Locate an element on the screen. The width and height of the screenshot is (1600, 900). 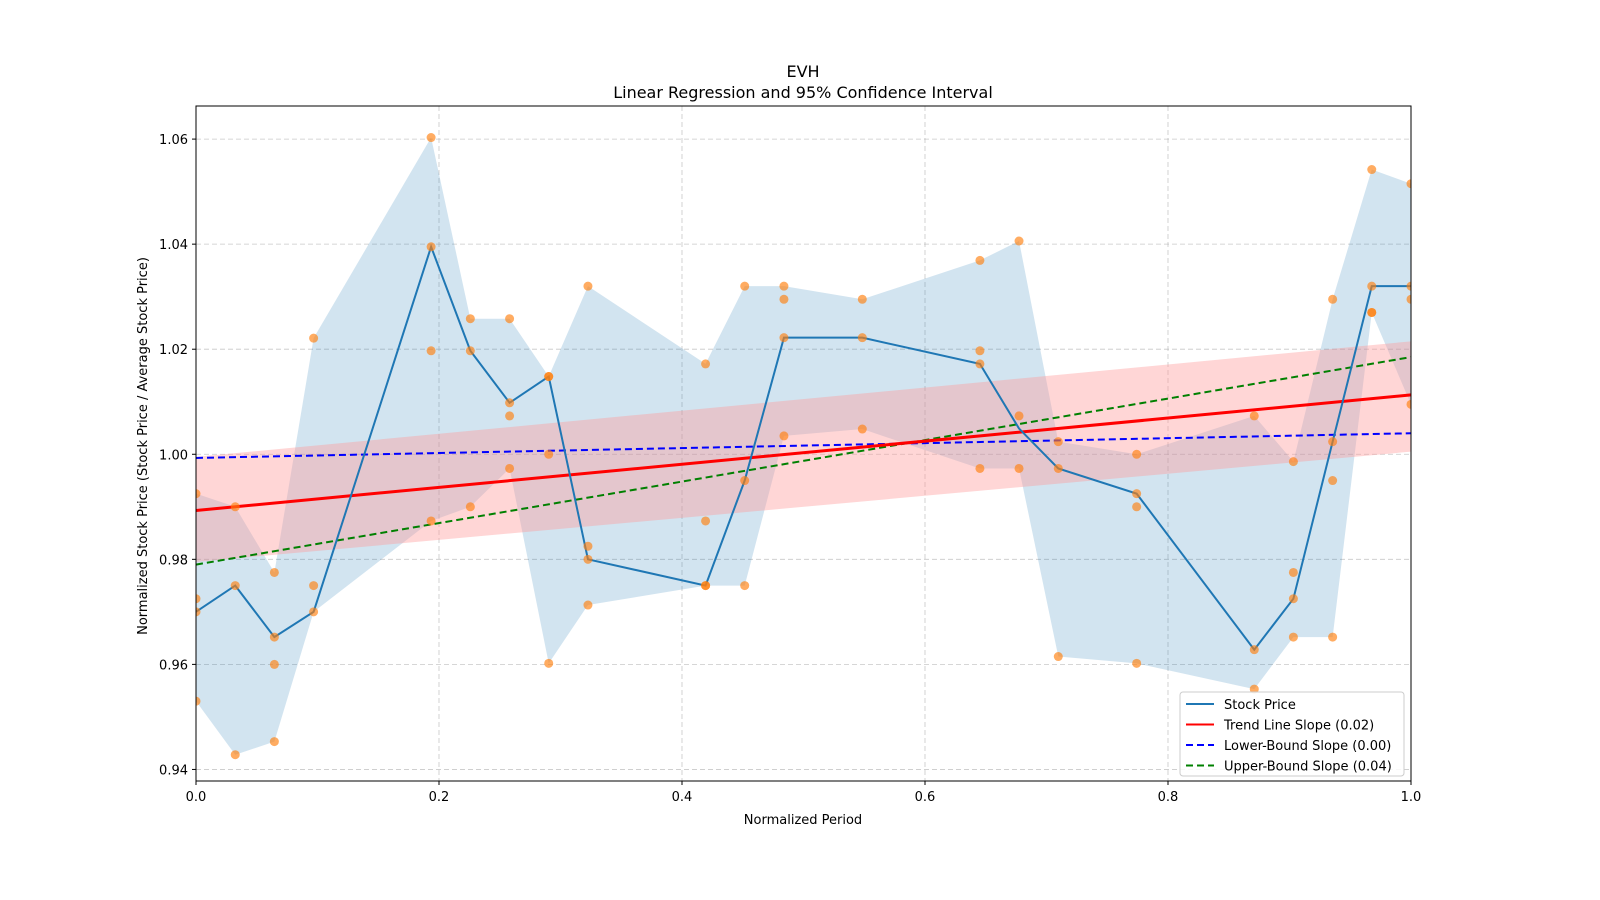
y-tick-label: 0.98 is located at coordinates (173, 560).